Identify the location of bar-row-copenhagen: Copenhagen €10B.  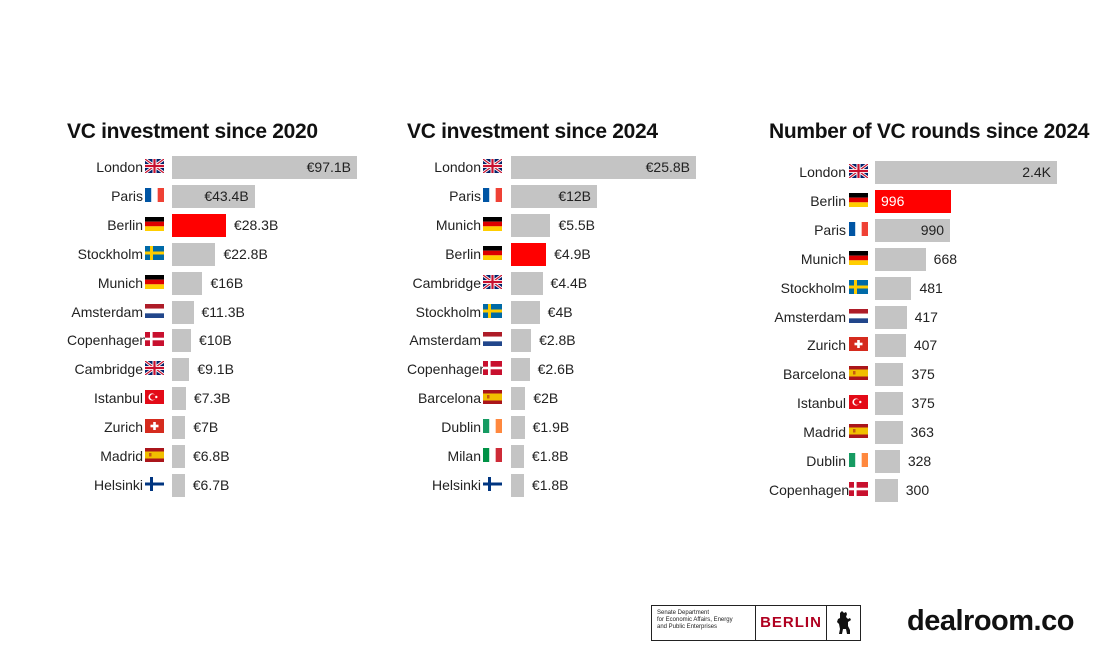
(217, 343).